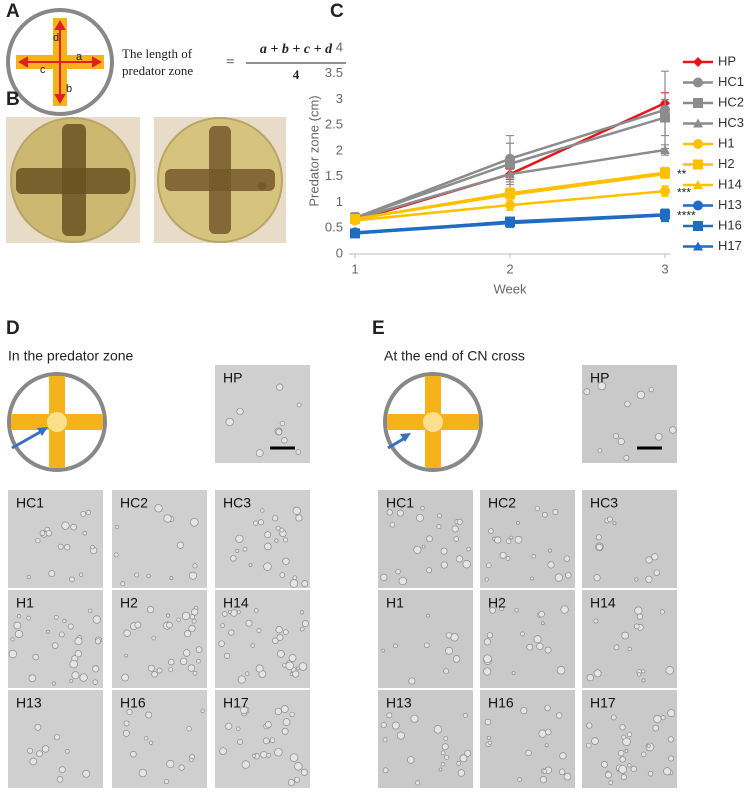 This screenshot has width=751, height=799. I want to click on tile-label: HC2, so click(502, 503).